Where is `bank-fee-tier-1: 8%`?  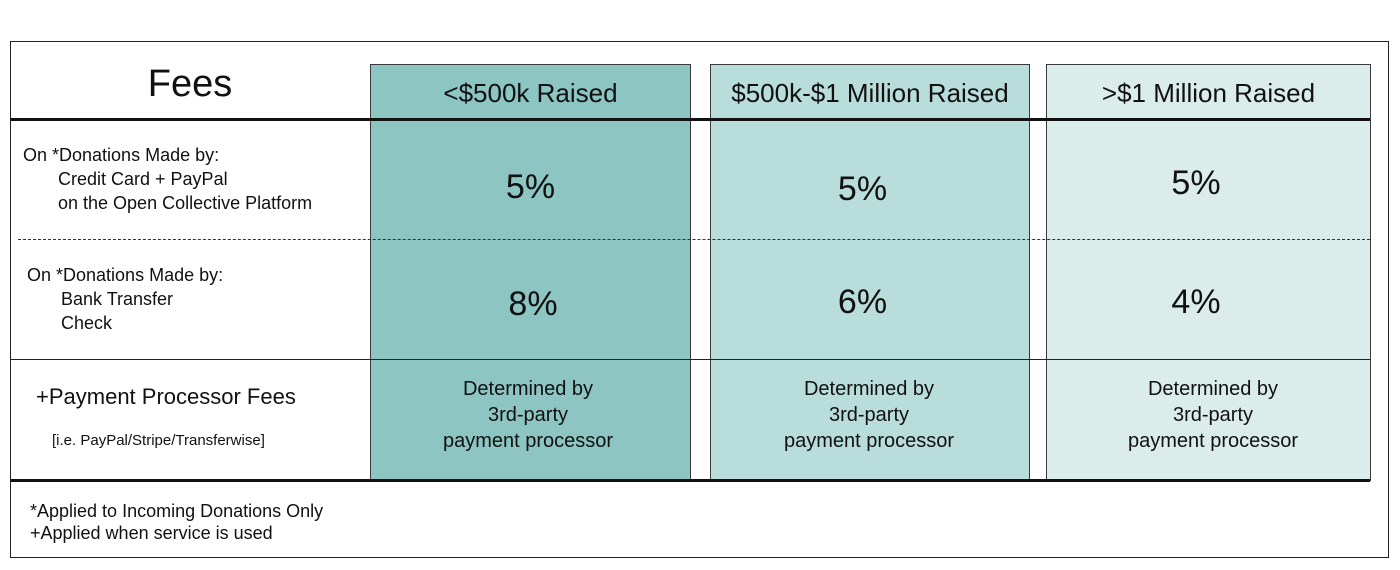 bank-fee-tier-1: 8% is located at coordinates (533, 304).